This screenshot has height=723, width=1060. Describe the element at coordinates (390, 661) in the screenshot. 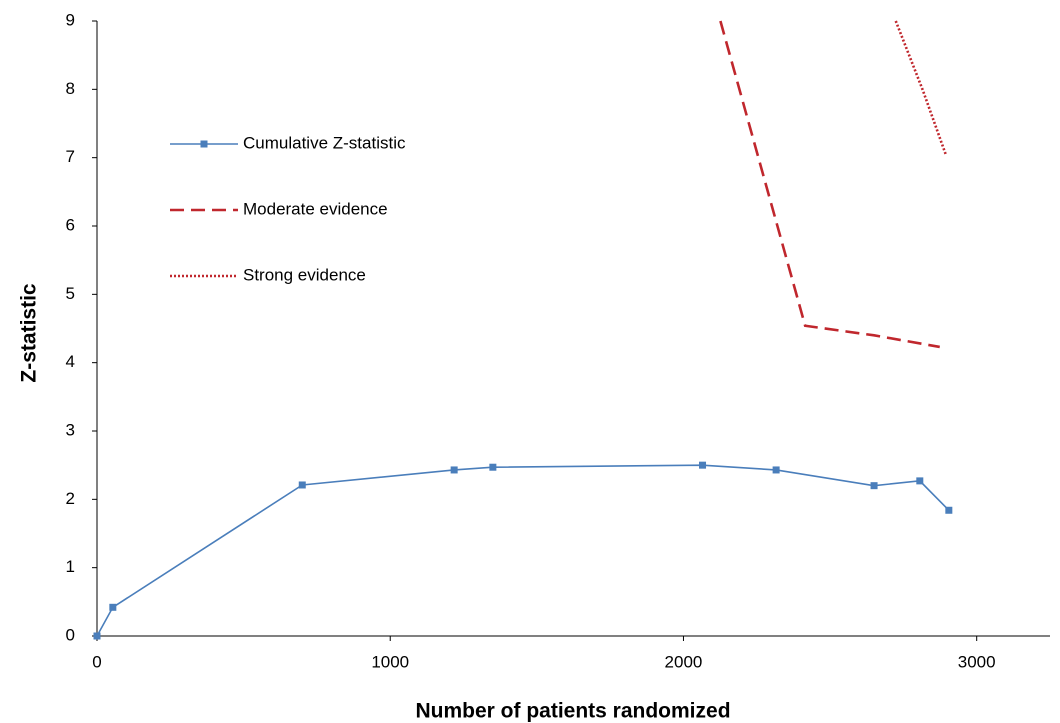

I see `x-tick-label: 1000` at that location.